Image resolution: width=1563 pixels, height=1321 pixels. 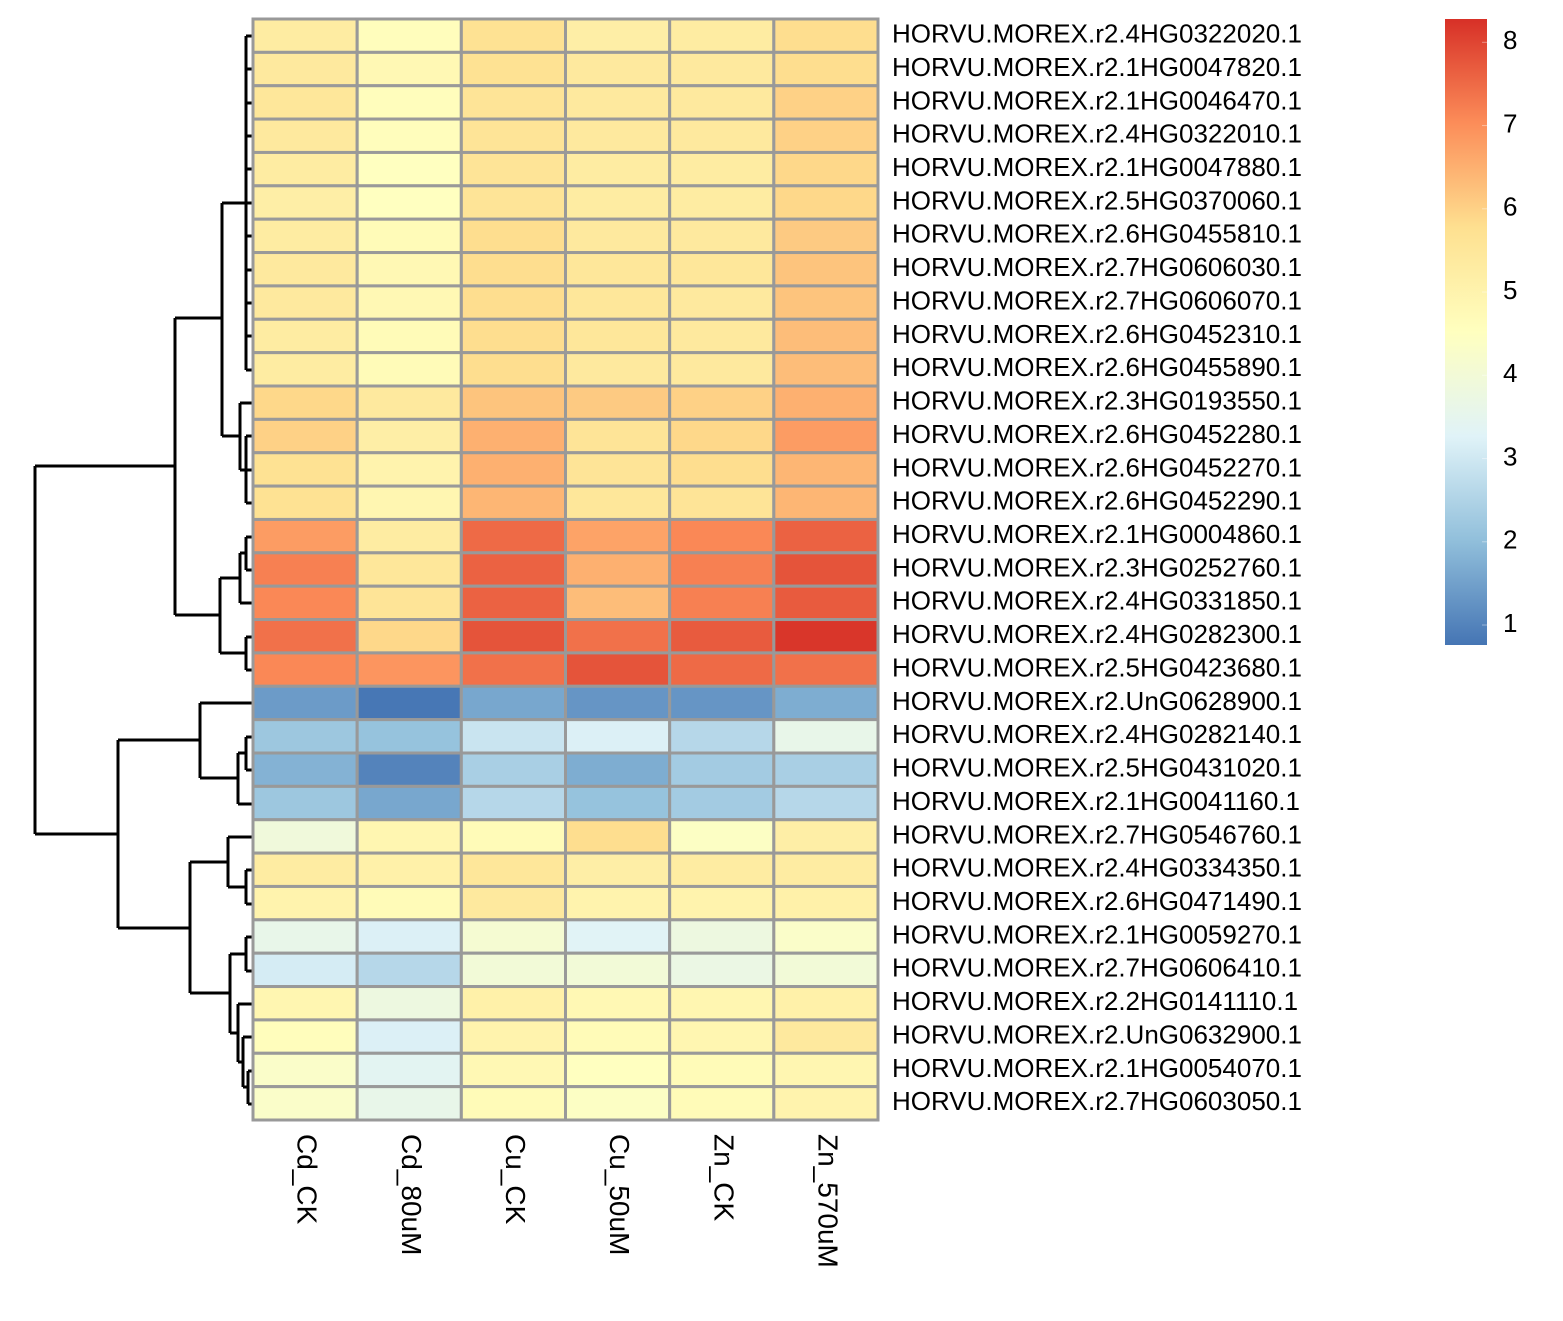 What do you see at coordinates (1510, 456) in the screenshot?
I see `color-bar-tick-label: 3` at bounding box center [1510, 456].